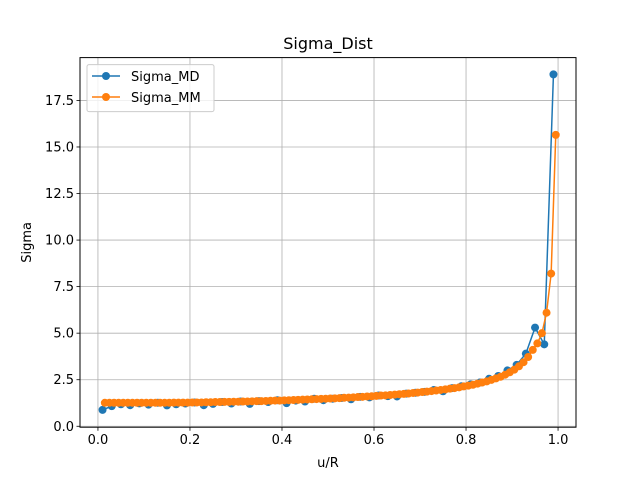  What do you see at coordinates (63, 380) in the screenshot?
I see `y-tick-label: 2.5` at bounding box center [63, 380].